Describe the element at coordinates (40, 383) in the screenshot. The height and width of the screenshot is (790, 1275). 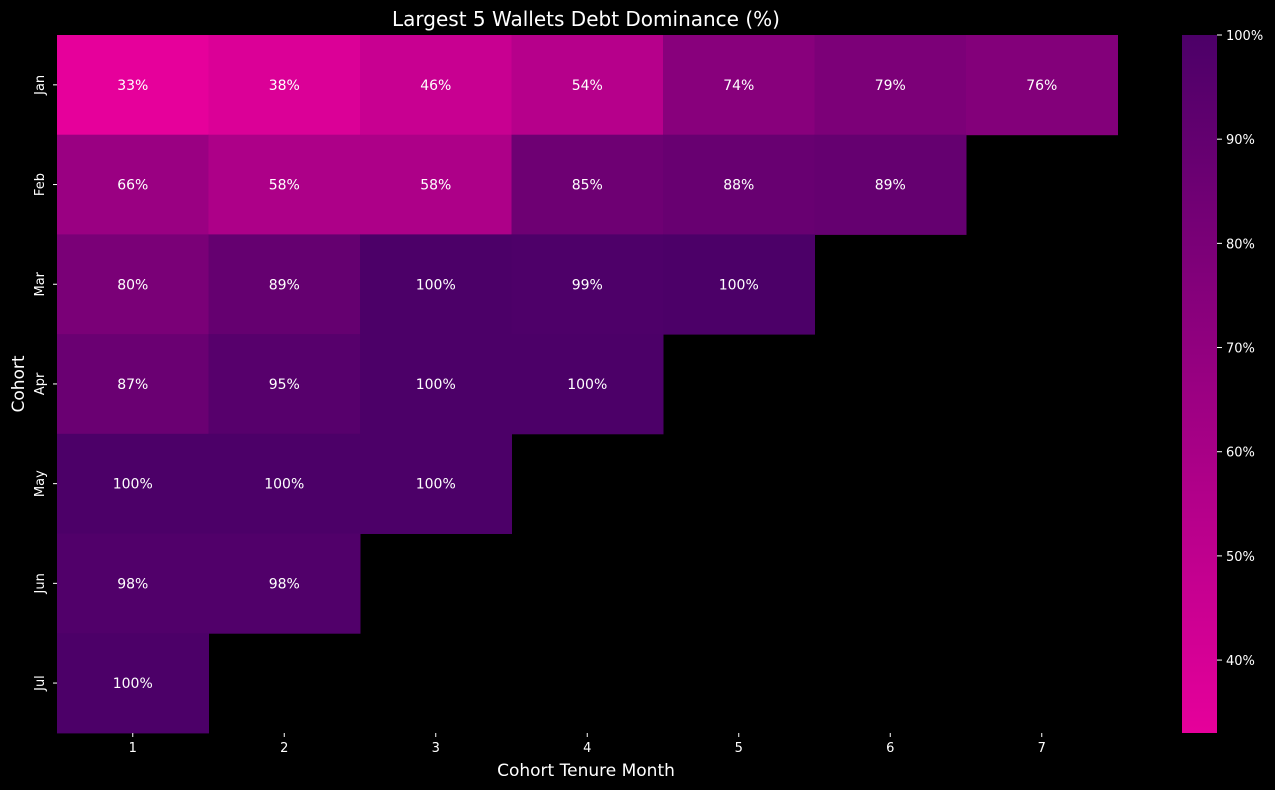
I see `y-tick-label: Apr` at that location.